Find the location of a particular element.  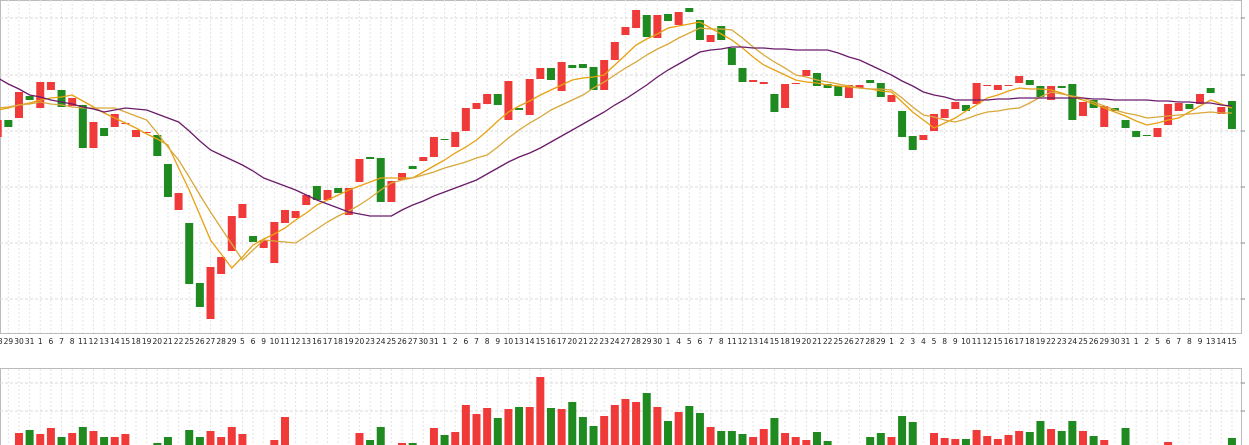

x-tick-label: 8 is located at coordinates (721, 341).